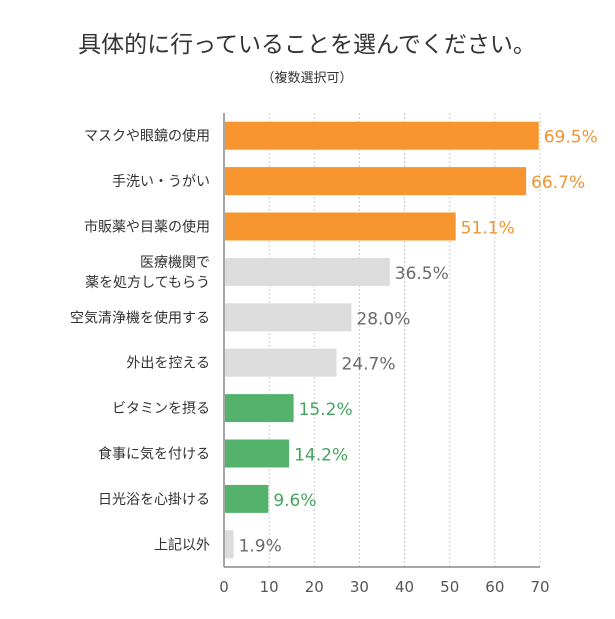  Describe the element at coordinates (307, 45) in the screenshot. I see `chart-title: 具体的に行っていることを選んでください。` at that location.